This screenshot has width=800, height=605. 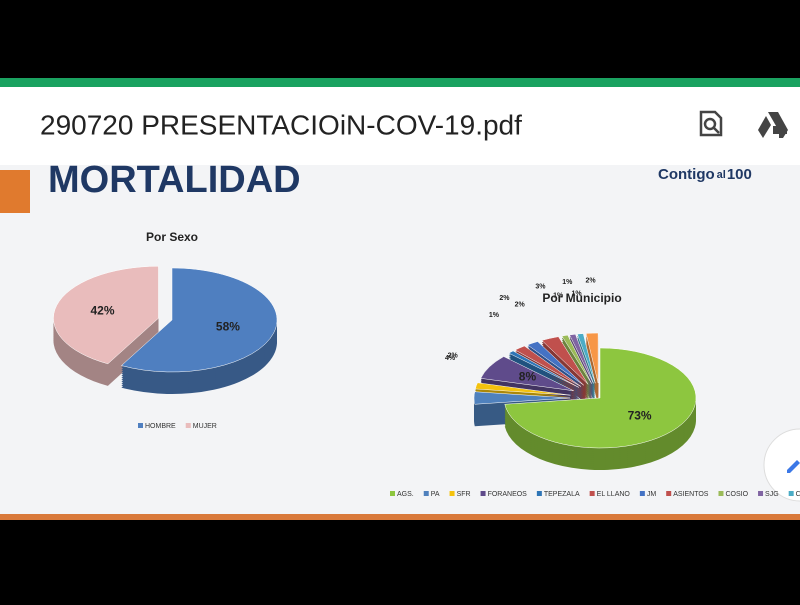 I want to click on legend-label: SJG, so click(x=772, y=494).